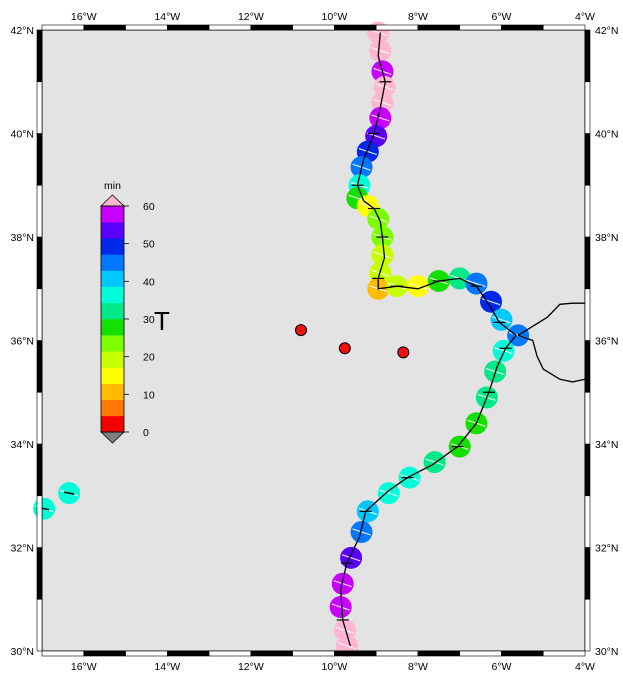 This screenshot has width=623, height=673. I want to click on x-tick-label-bottom: 14°W, so click(167, 667).